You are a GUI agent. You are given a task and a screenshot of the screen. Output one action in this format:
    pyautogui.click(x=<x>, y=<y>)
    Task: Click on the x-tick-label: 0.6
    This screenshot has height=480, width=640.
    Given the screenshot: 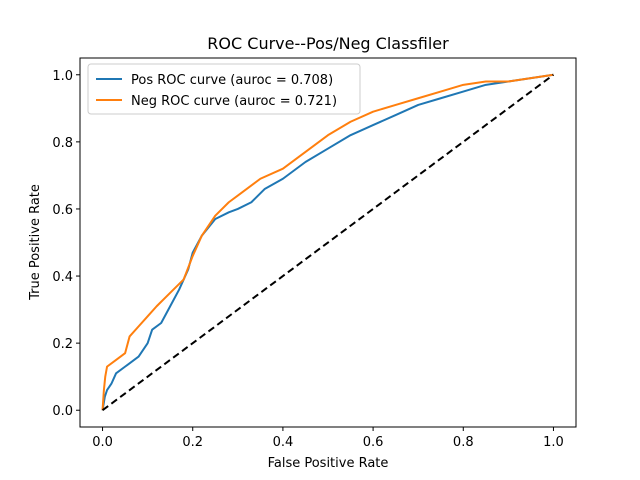 What is the action you would take?
    pyautogui.click(x=373, y=442)
    